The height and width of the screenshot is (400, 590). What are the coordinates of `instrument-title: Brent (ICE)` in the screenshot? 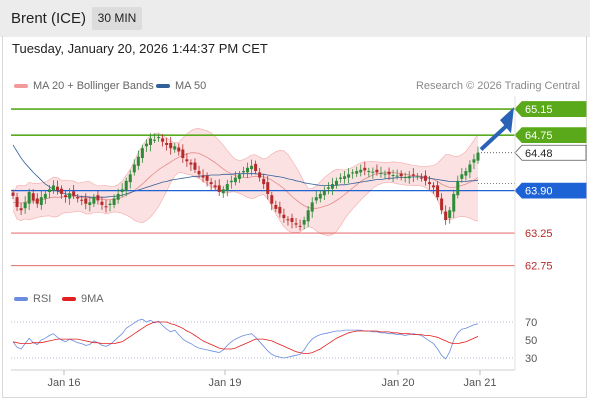 It's located at (49, 18).